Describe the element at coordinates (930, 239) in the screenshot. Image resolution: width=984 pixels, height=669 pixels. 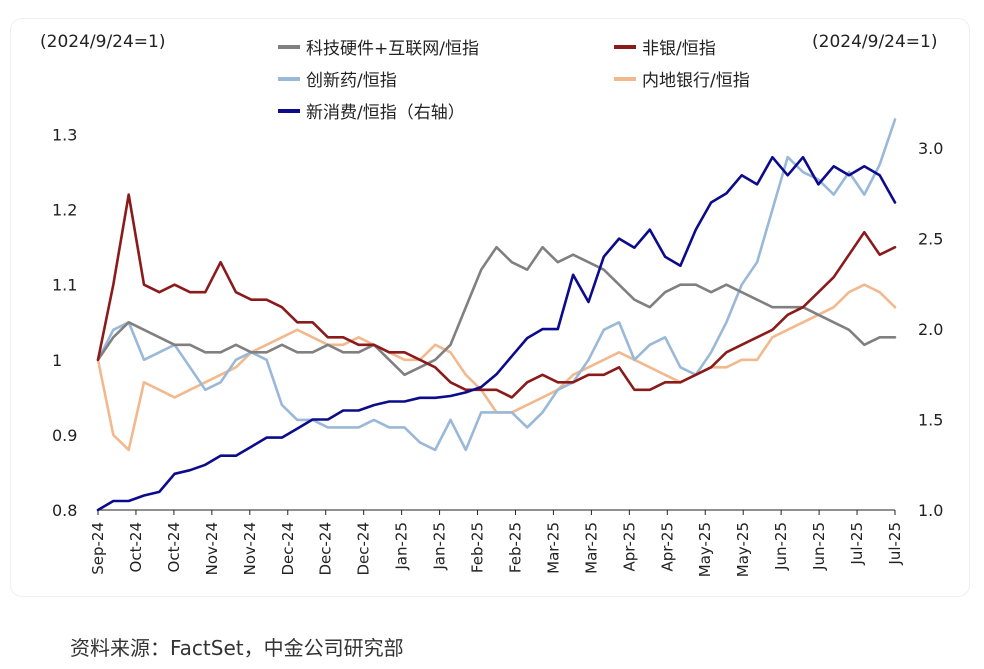
I see `y-right-tick-label: 2.5` at that location.